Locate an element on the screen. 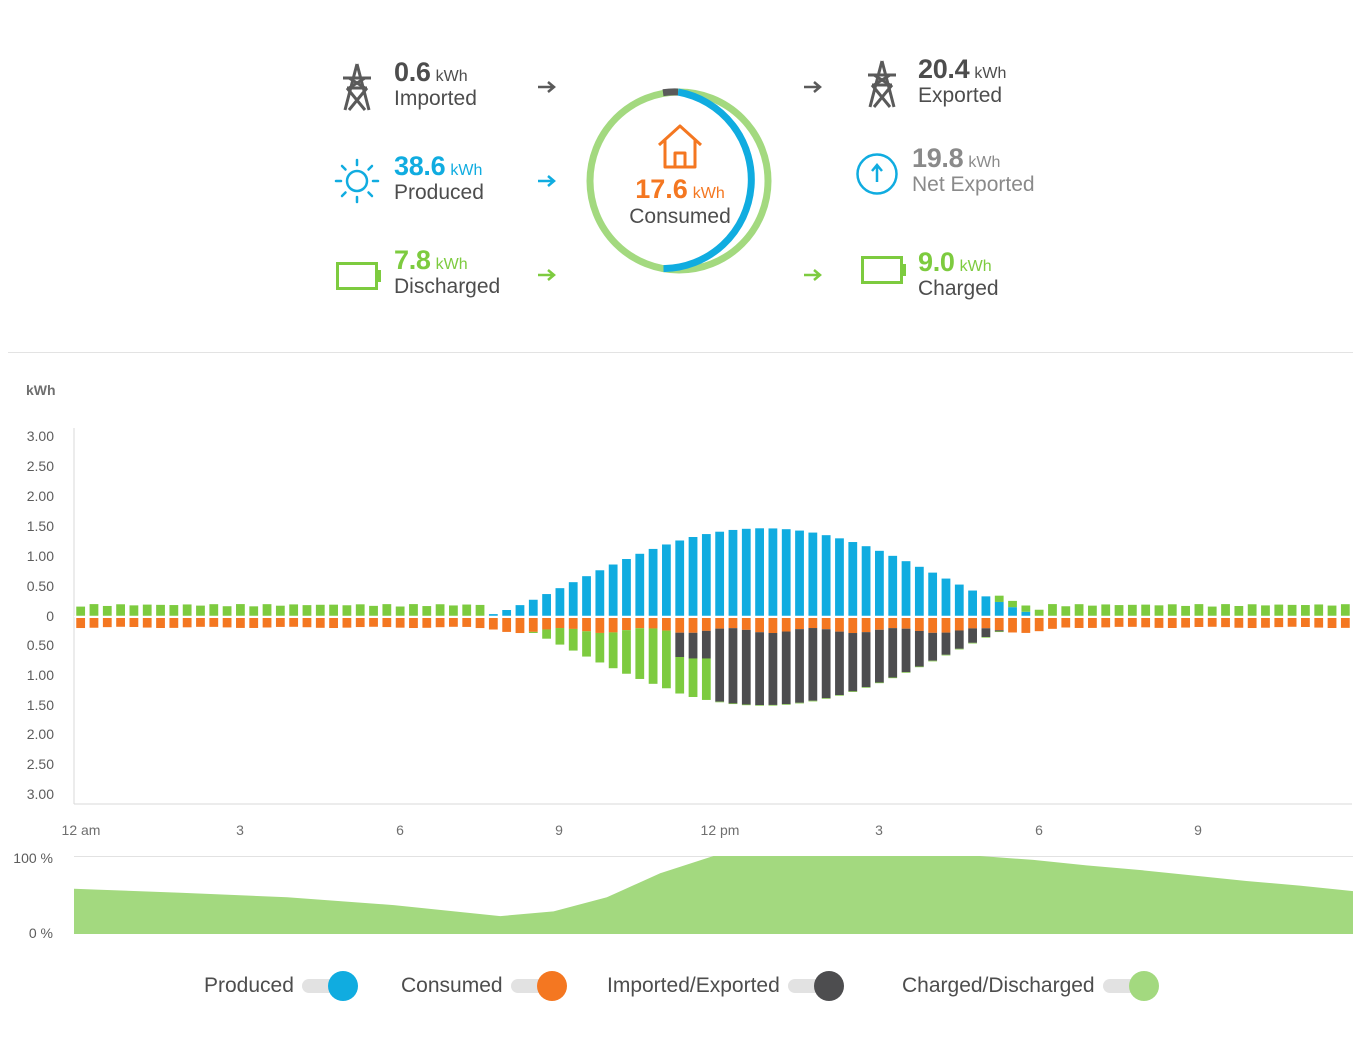  imported-exported-toggle is located at coordinates (815, 986).